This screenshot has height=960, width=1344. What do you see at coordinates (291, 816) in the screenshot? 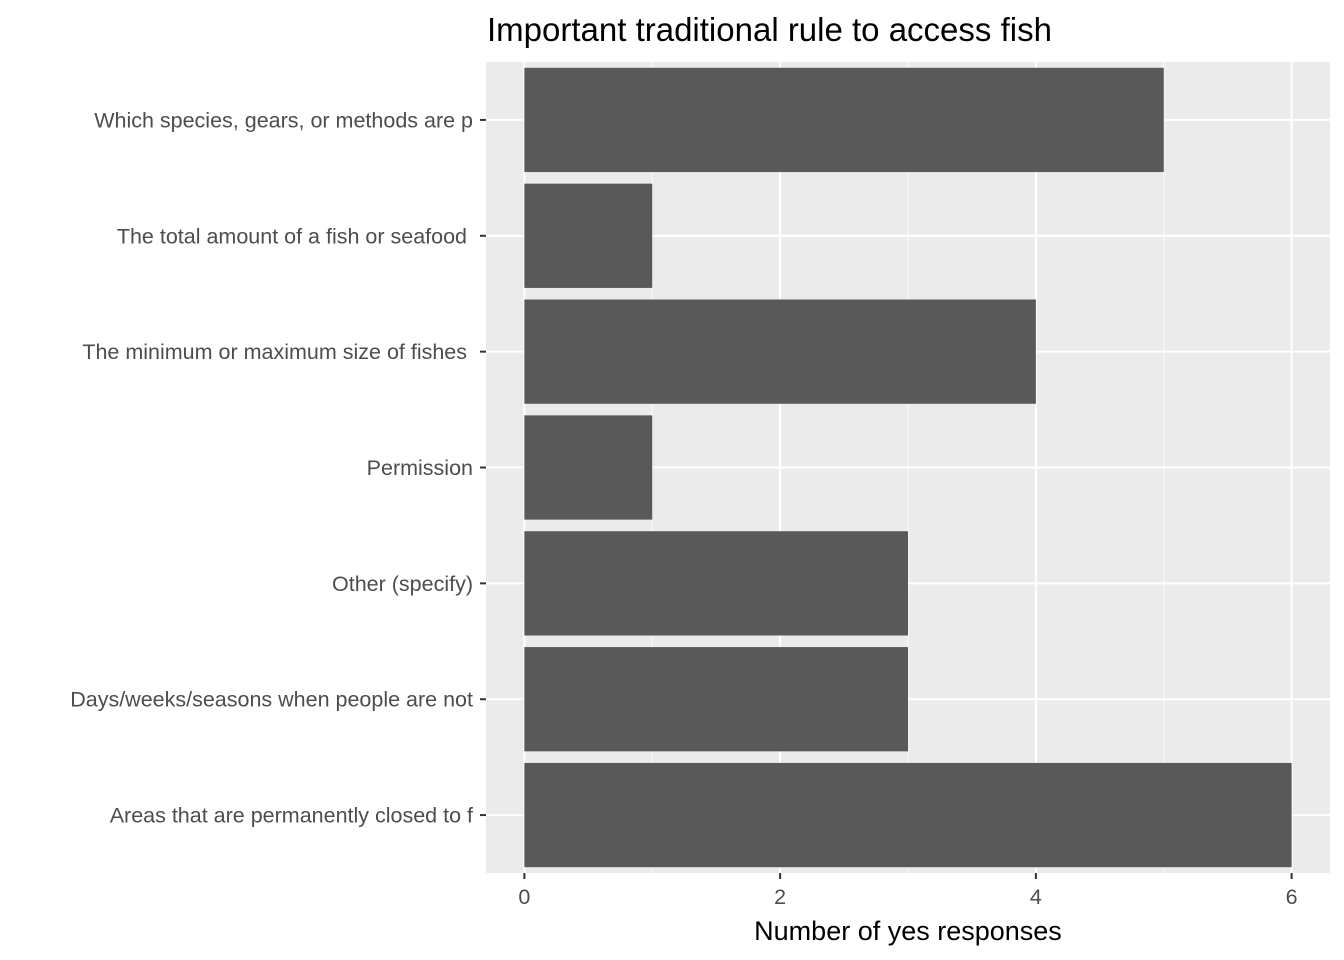
I see `y-tick-label: Areas that are permanently closed to f` at bounding box center [291, 816].